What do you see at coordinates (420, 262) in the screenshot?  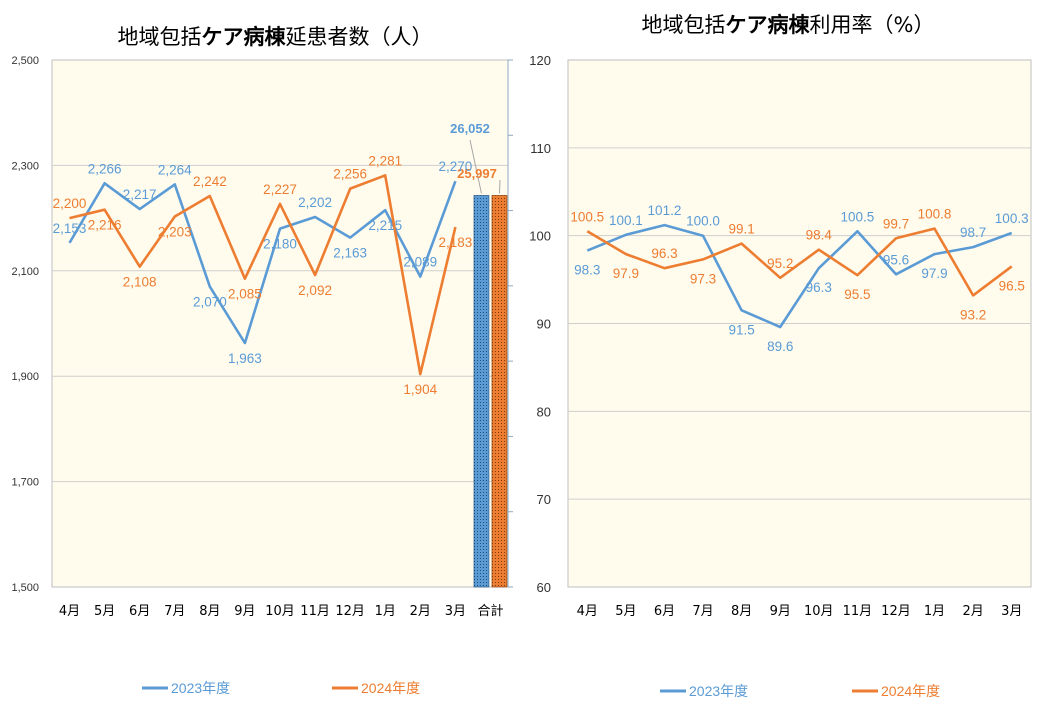 I see `data-label: 2,089` at bounding box center [420, 262].